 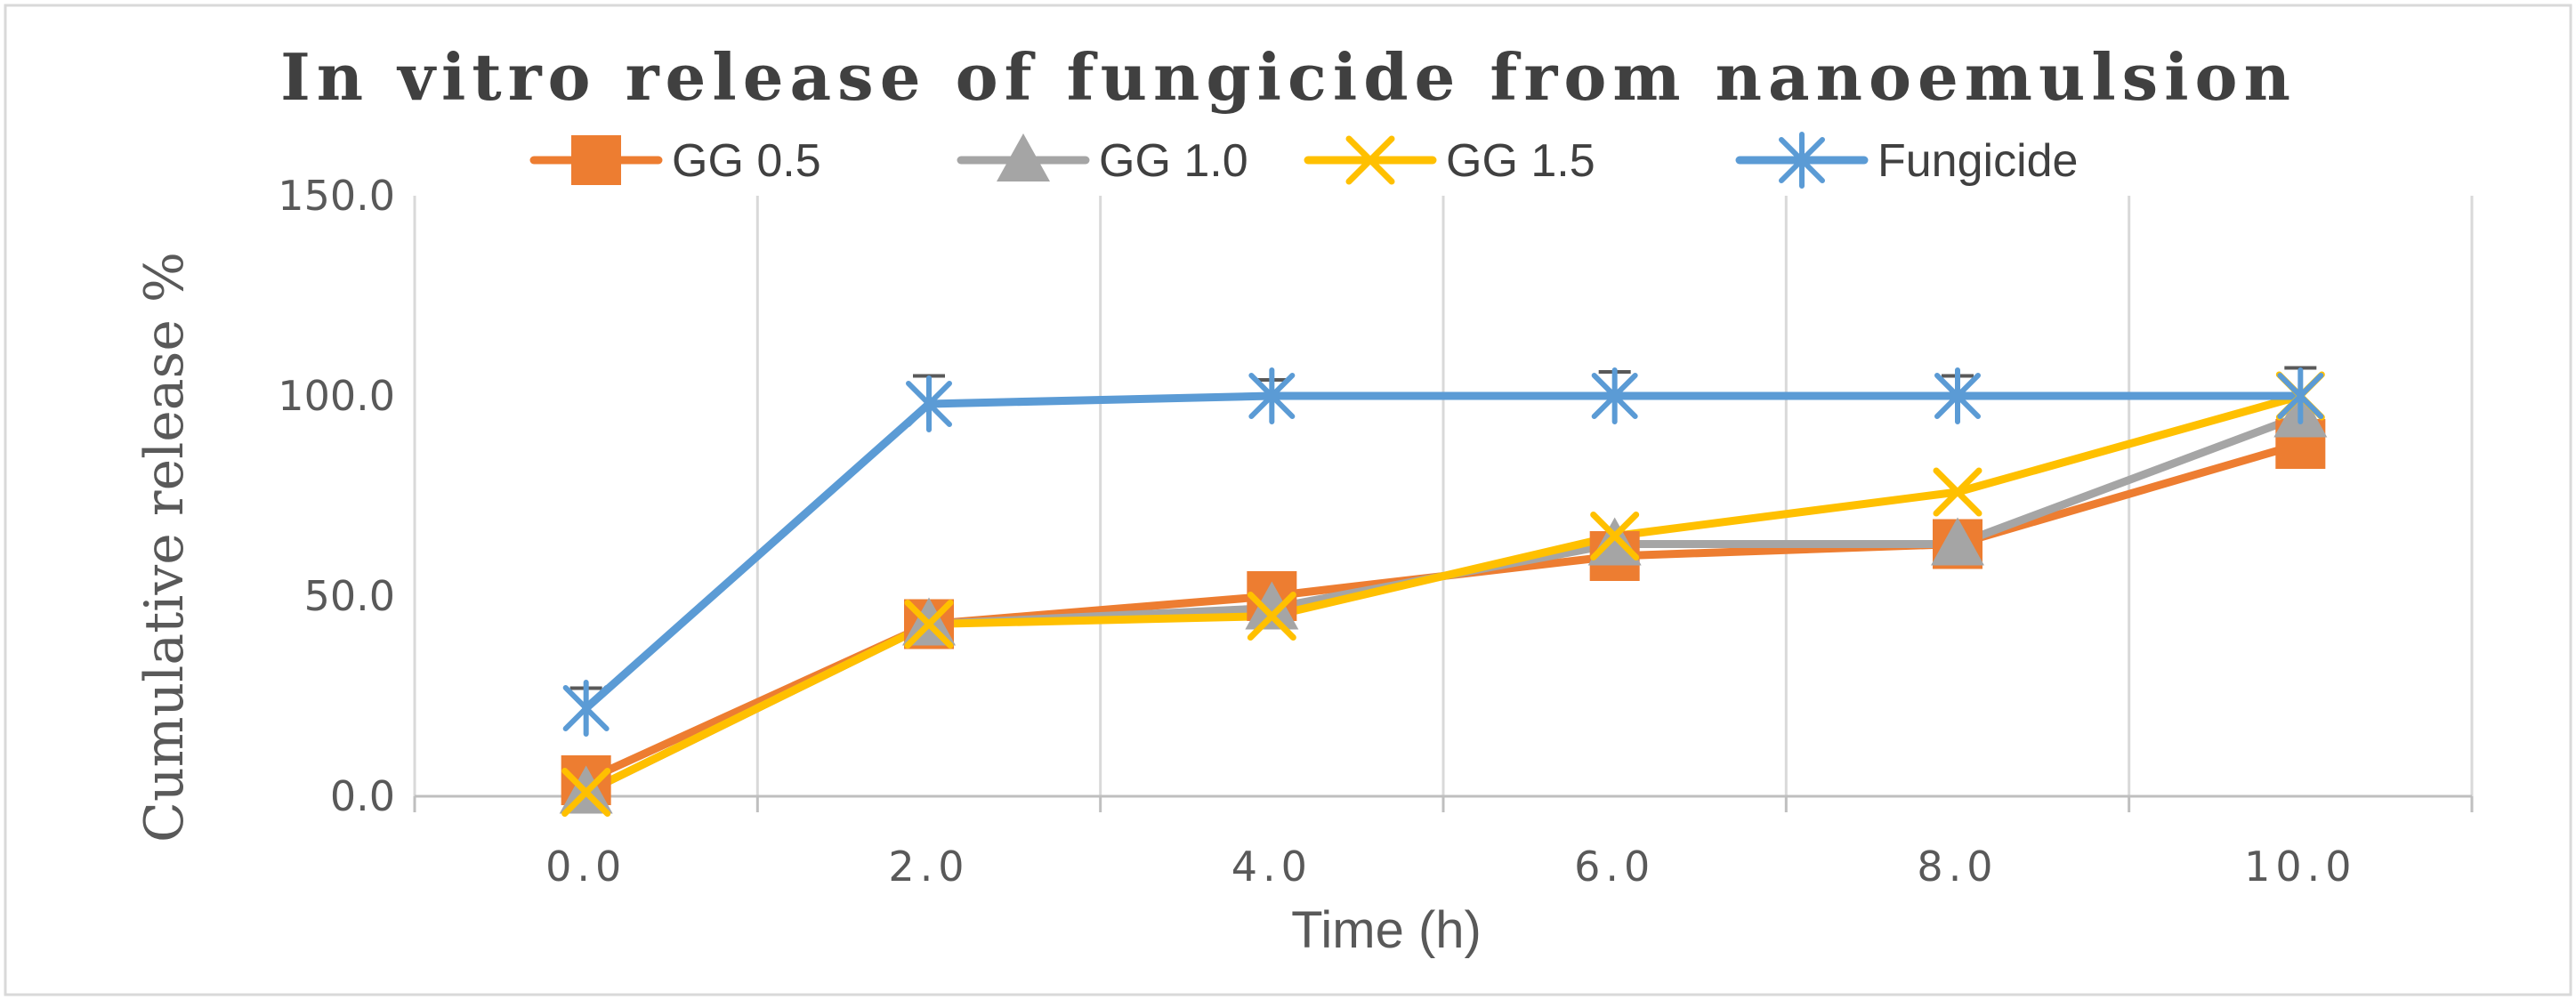 I want to click on legend-label-gg-1-5: GG 1.5, so click(x=1520, y=161).